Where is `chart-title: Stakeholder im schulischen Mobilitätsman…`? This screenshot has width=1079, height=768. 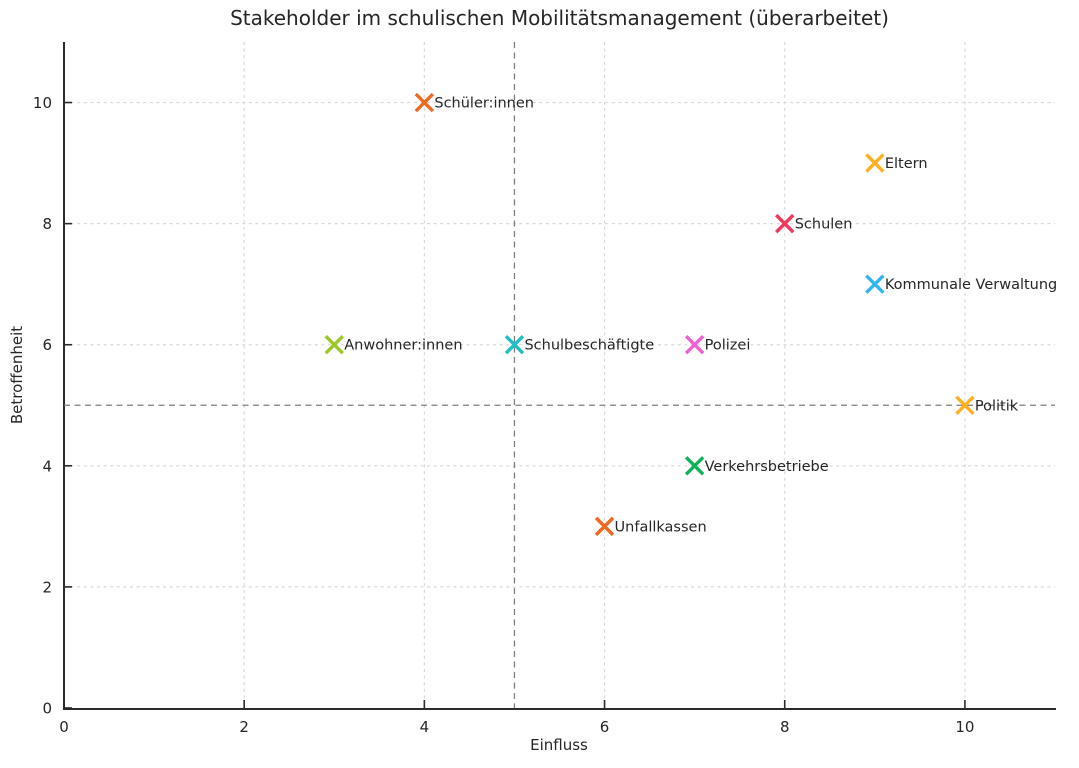 chart-title: Stakeholder im schulischen Mobilitätsman… is located at coordinates (559, 18).